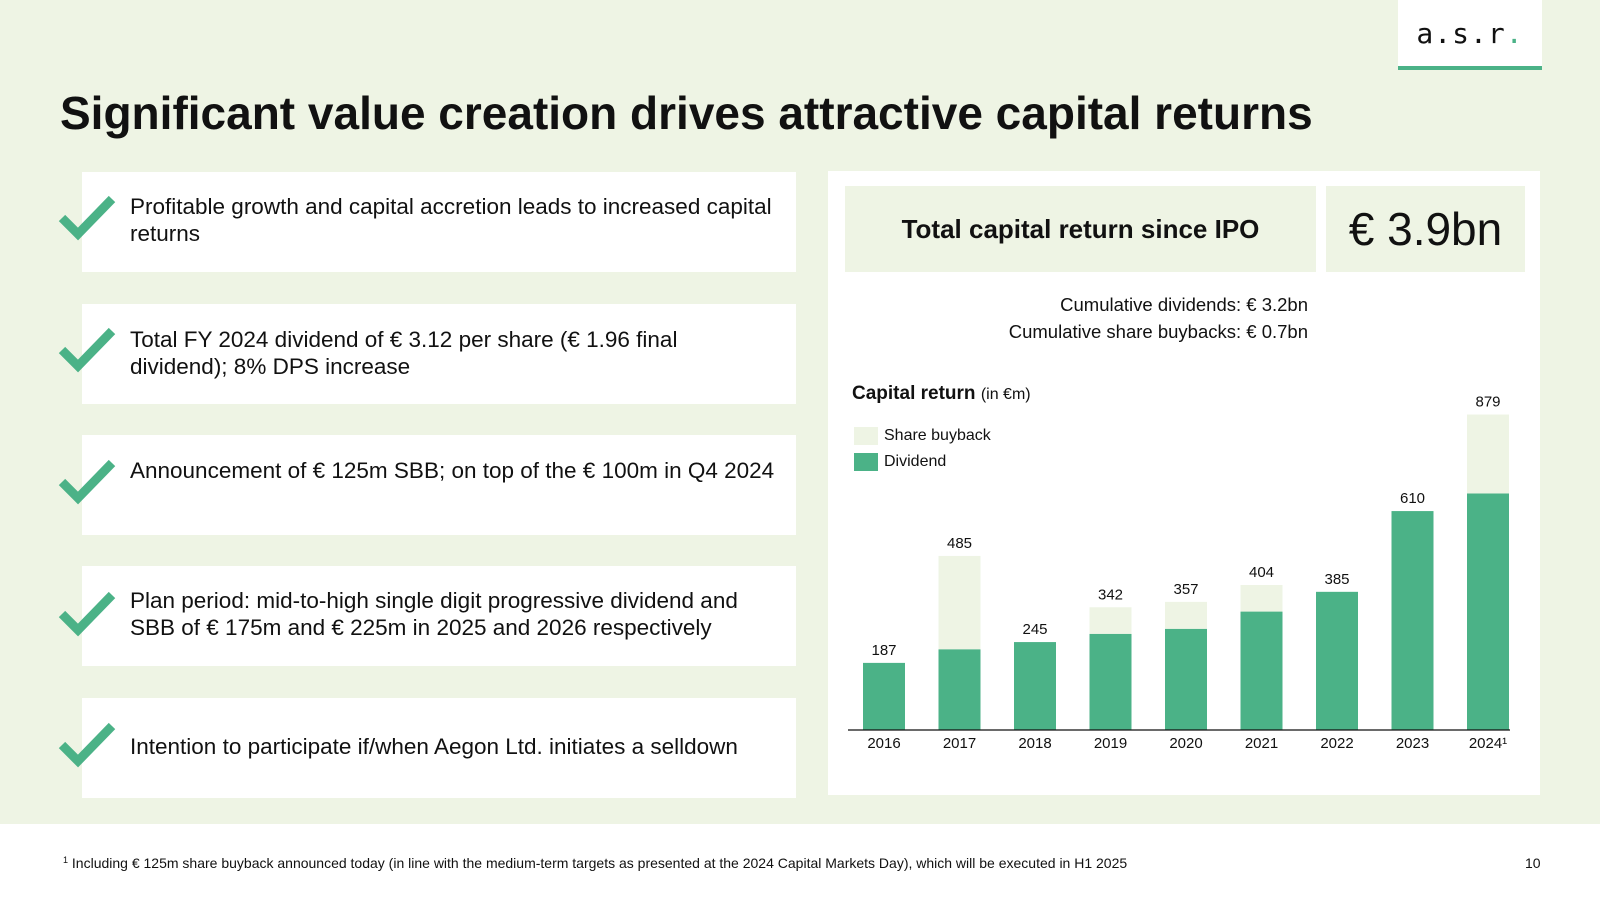 This screenshot has height=900, width=1600. Describe the element at coordinates (1412, 498) in the screenshot. I see `data-label: 610` at that location.